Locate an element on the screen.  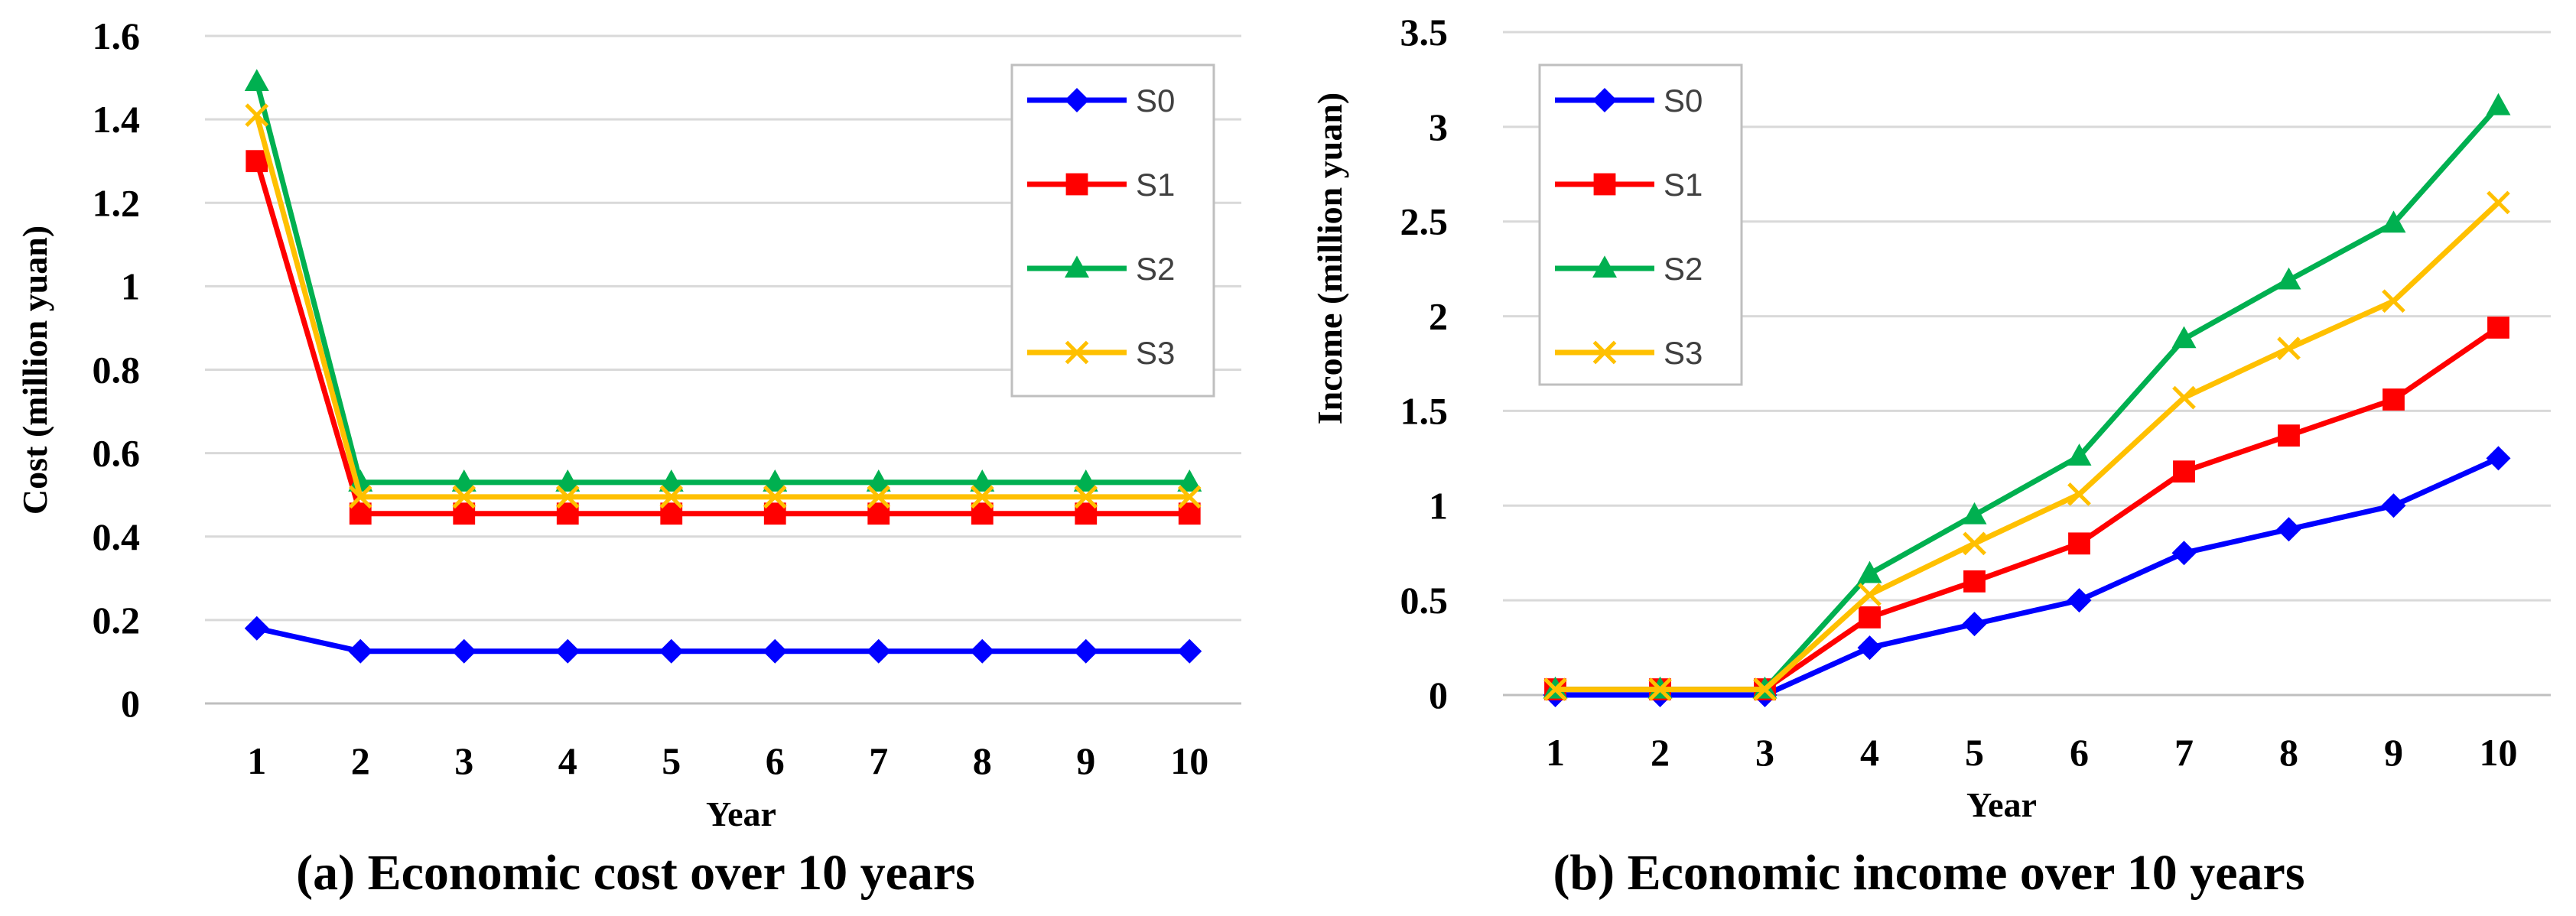
legend-label-s3: S3 is located at coordinates (1683, 353).